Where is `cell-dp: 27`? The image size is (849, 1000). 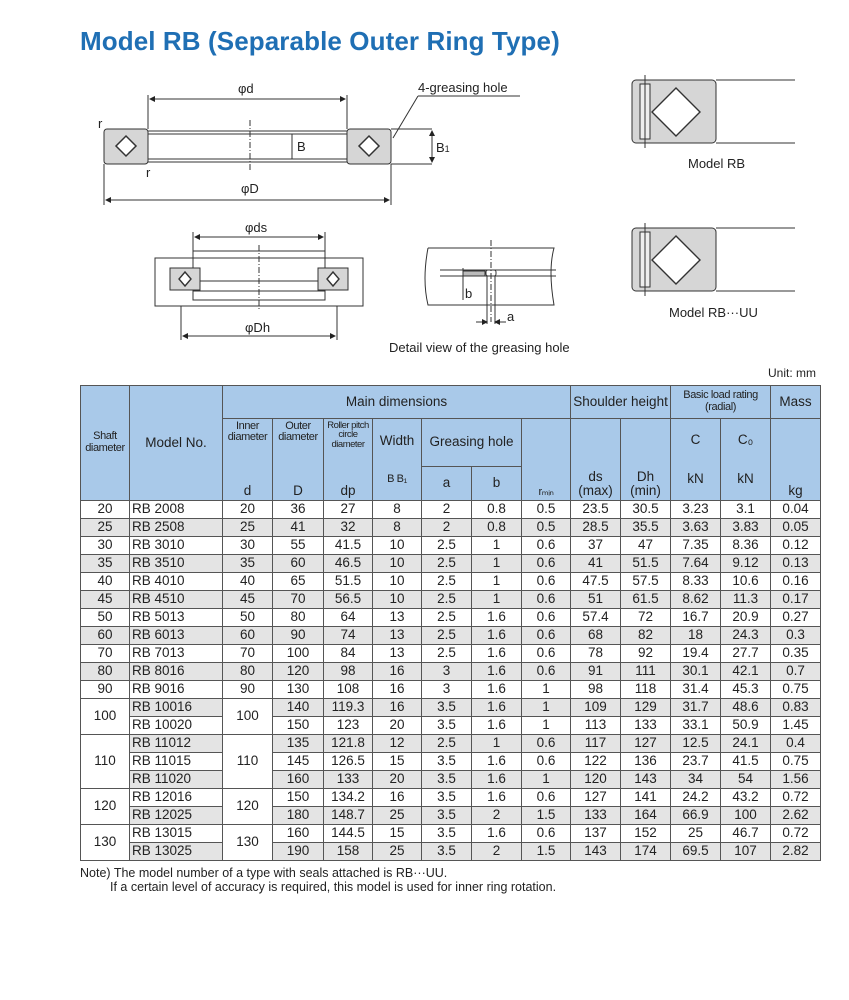
cell-dp: 27 is located at coordinates (348, 509).